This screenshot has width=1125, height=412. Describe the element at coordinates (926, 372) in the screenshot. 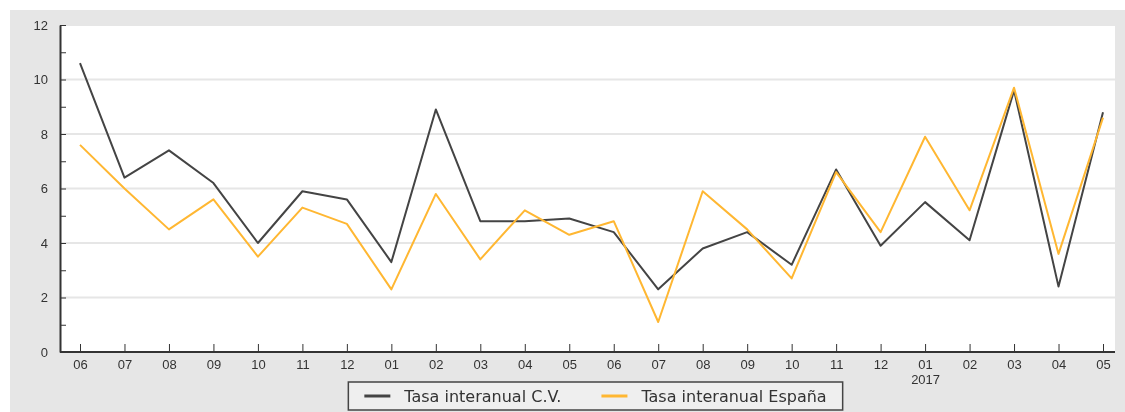

I see `x-tick-label: 01 2017` at that location.